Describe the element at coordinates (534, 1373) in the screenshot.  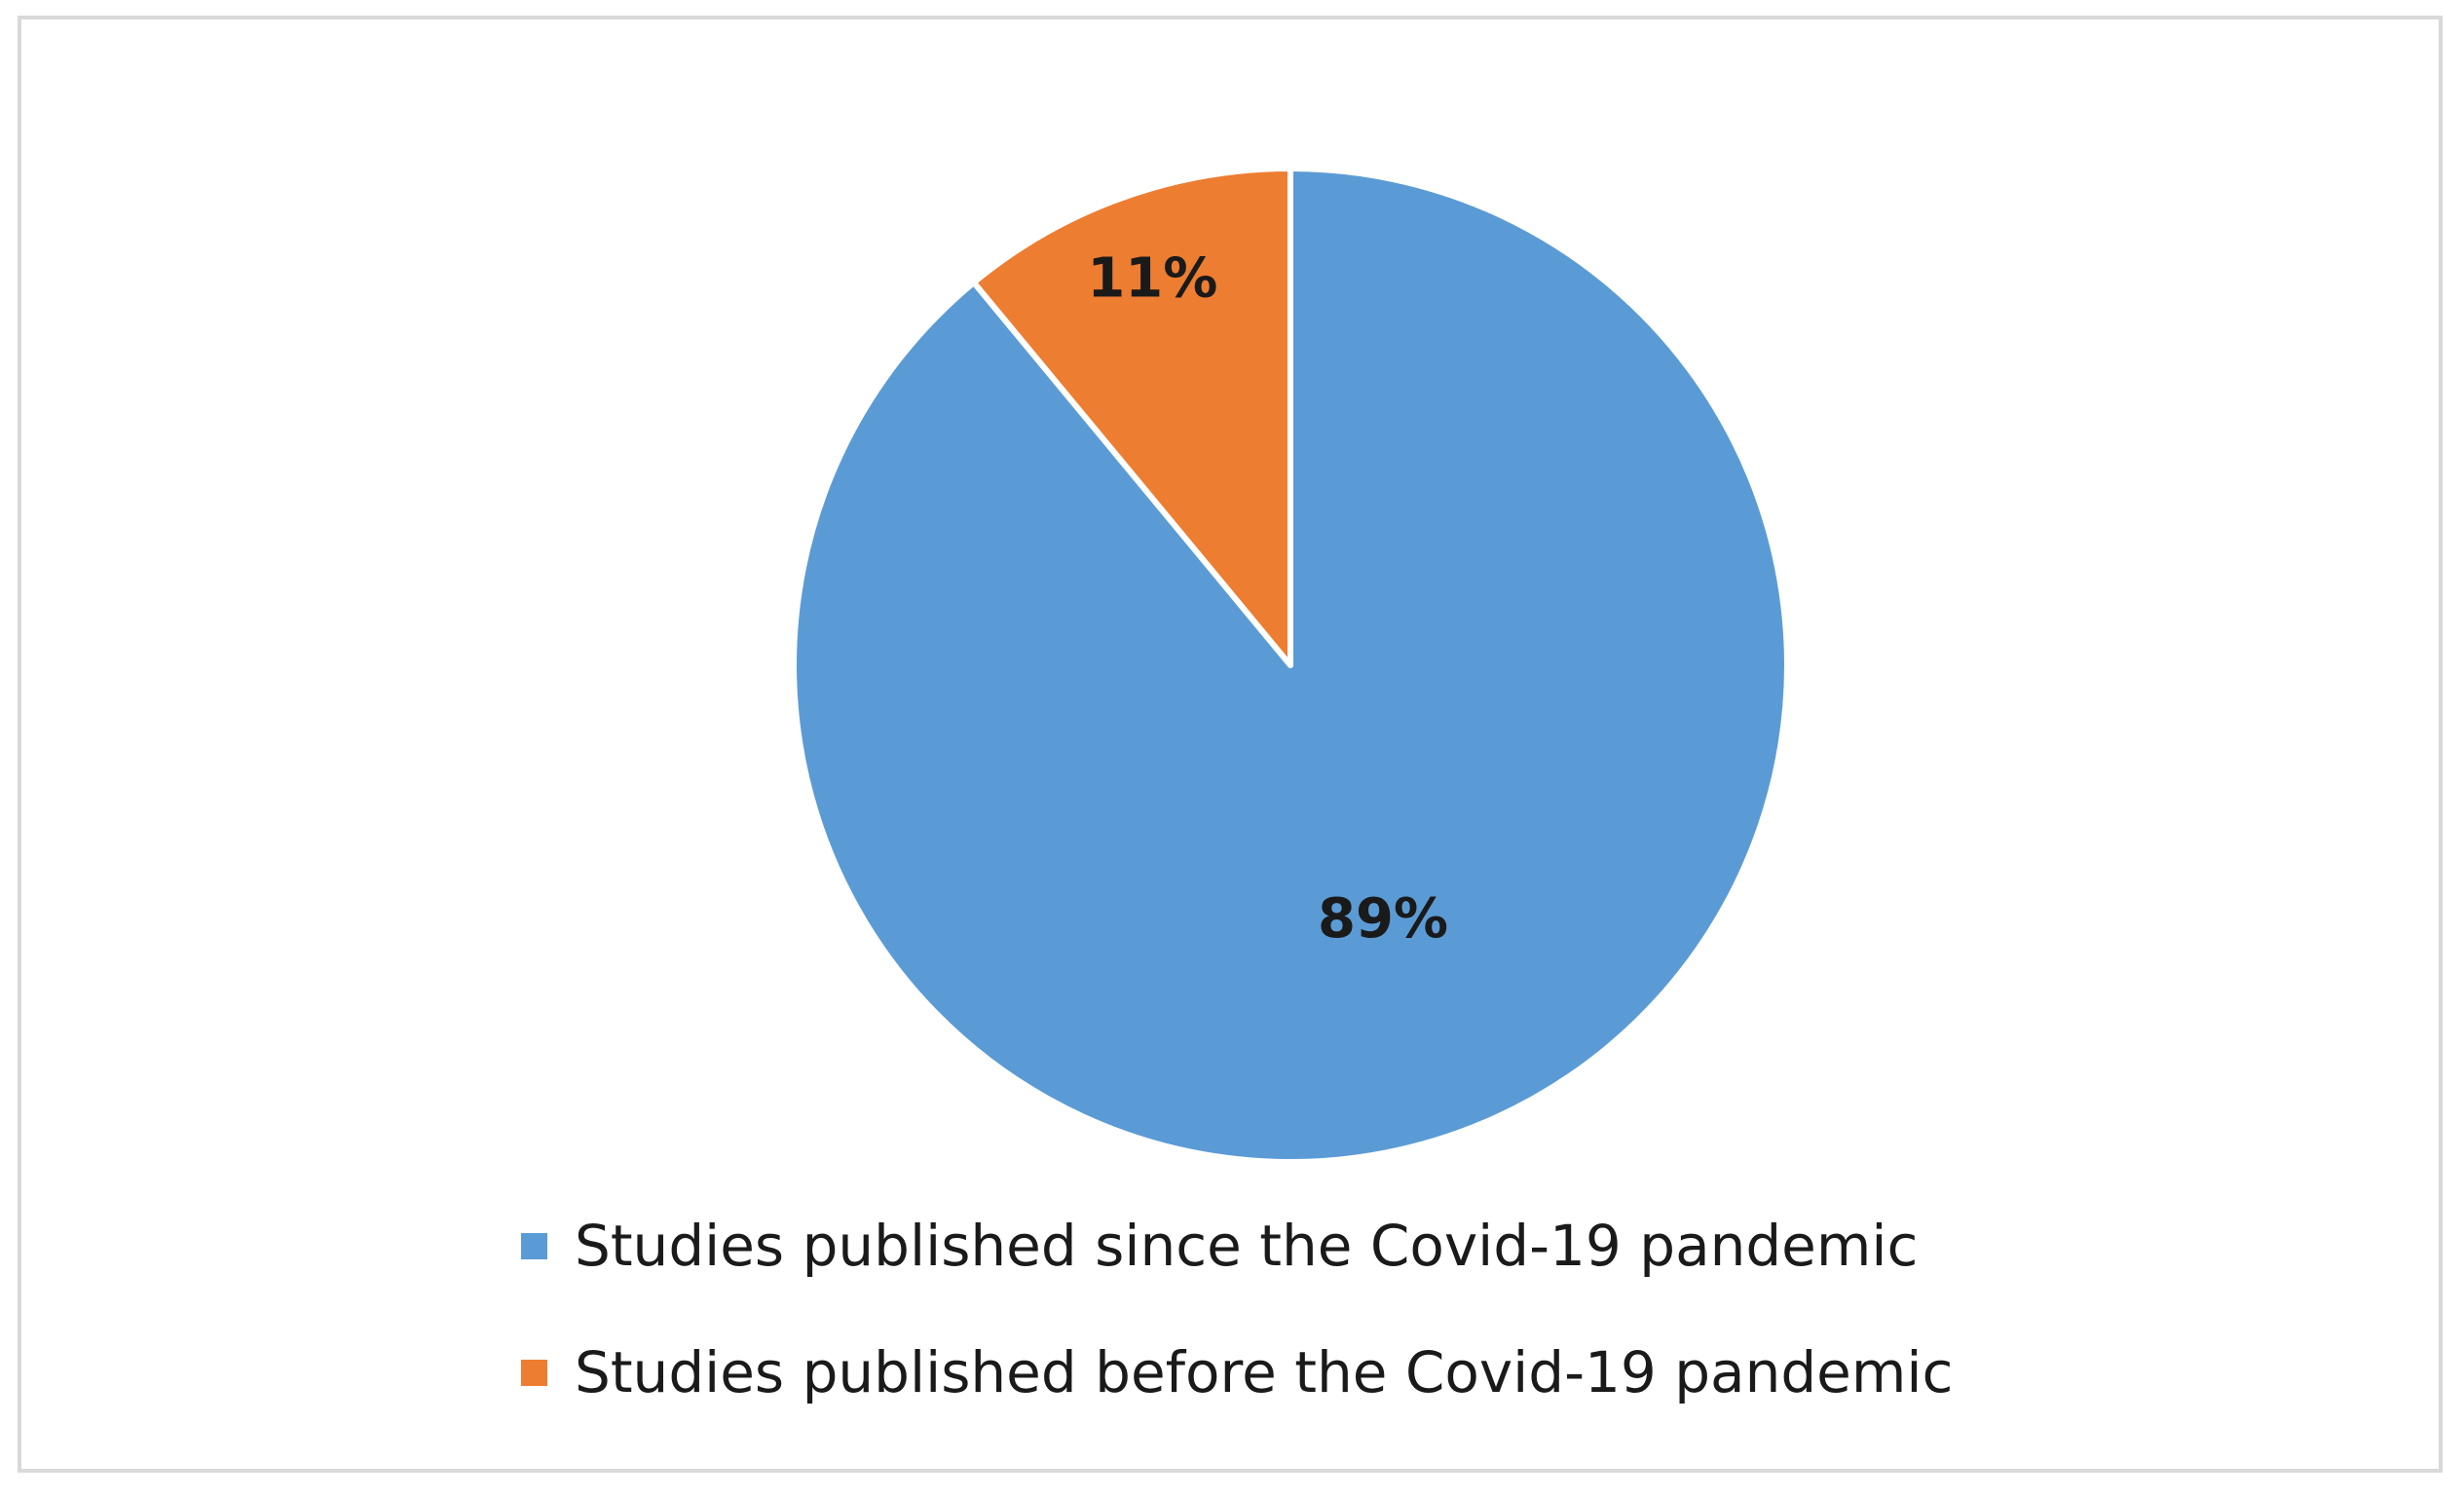
I see `legend-swatch-before` at that location.